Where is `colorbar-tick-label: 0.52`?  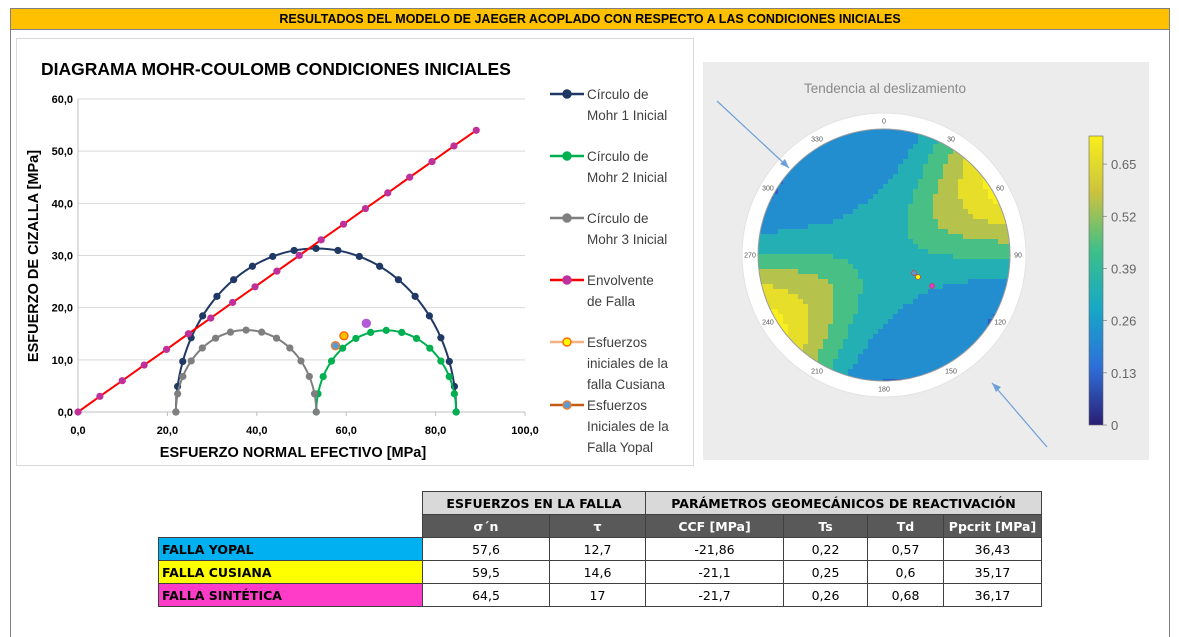 colorbar-tick-label: 0.52 is located at coordinates (1123, 216).